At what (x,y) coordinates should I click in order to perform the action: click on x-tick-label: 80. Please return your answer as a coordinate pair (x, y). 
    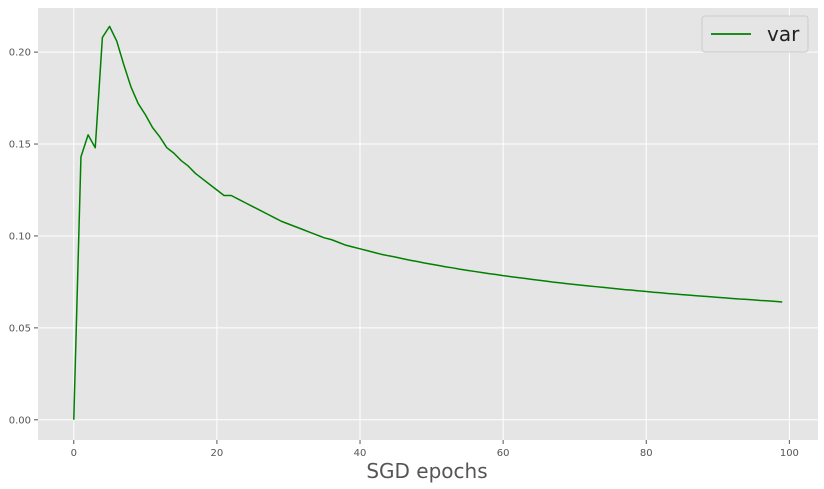
    Looking at the image, I should click on (646, 453).